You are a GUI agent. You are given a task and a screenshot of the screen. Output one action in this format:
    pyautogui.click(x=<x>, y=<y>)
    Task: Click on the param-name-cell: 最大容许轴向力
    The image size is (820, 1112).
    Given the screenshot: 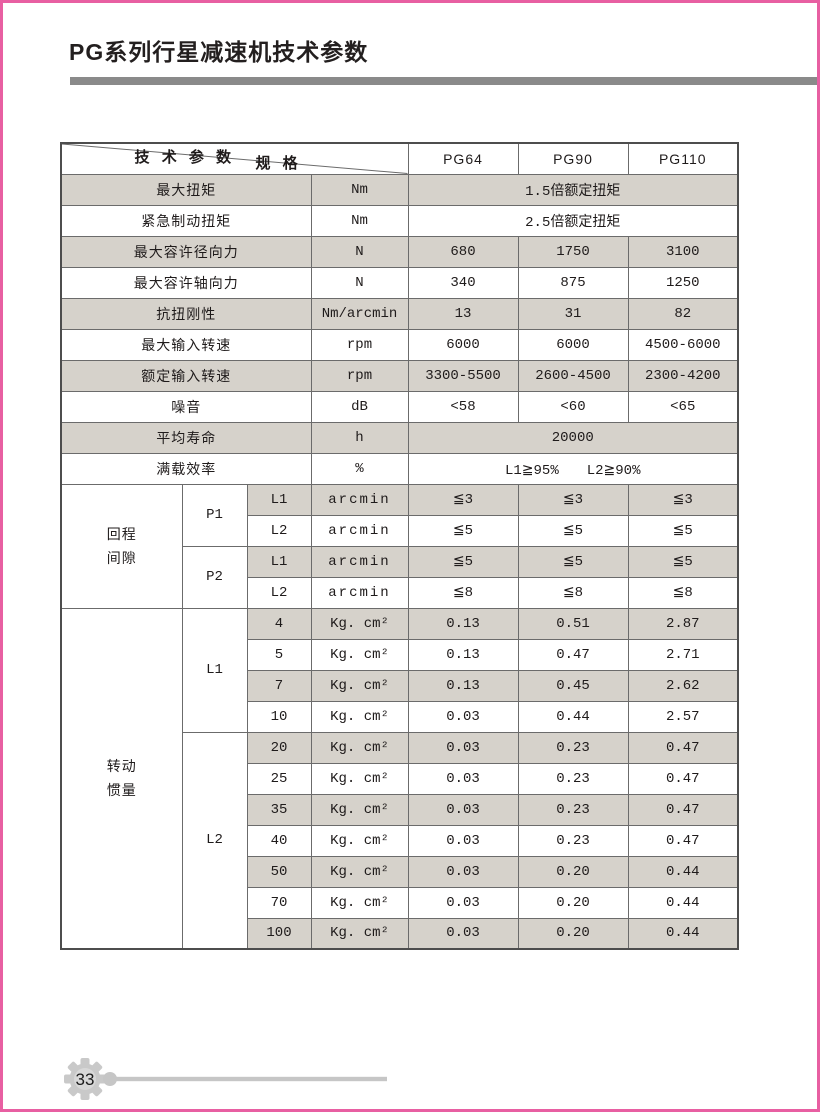 What is the action you would take?
    pyautogui.click(x=186, y=282)
    